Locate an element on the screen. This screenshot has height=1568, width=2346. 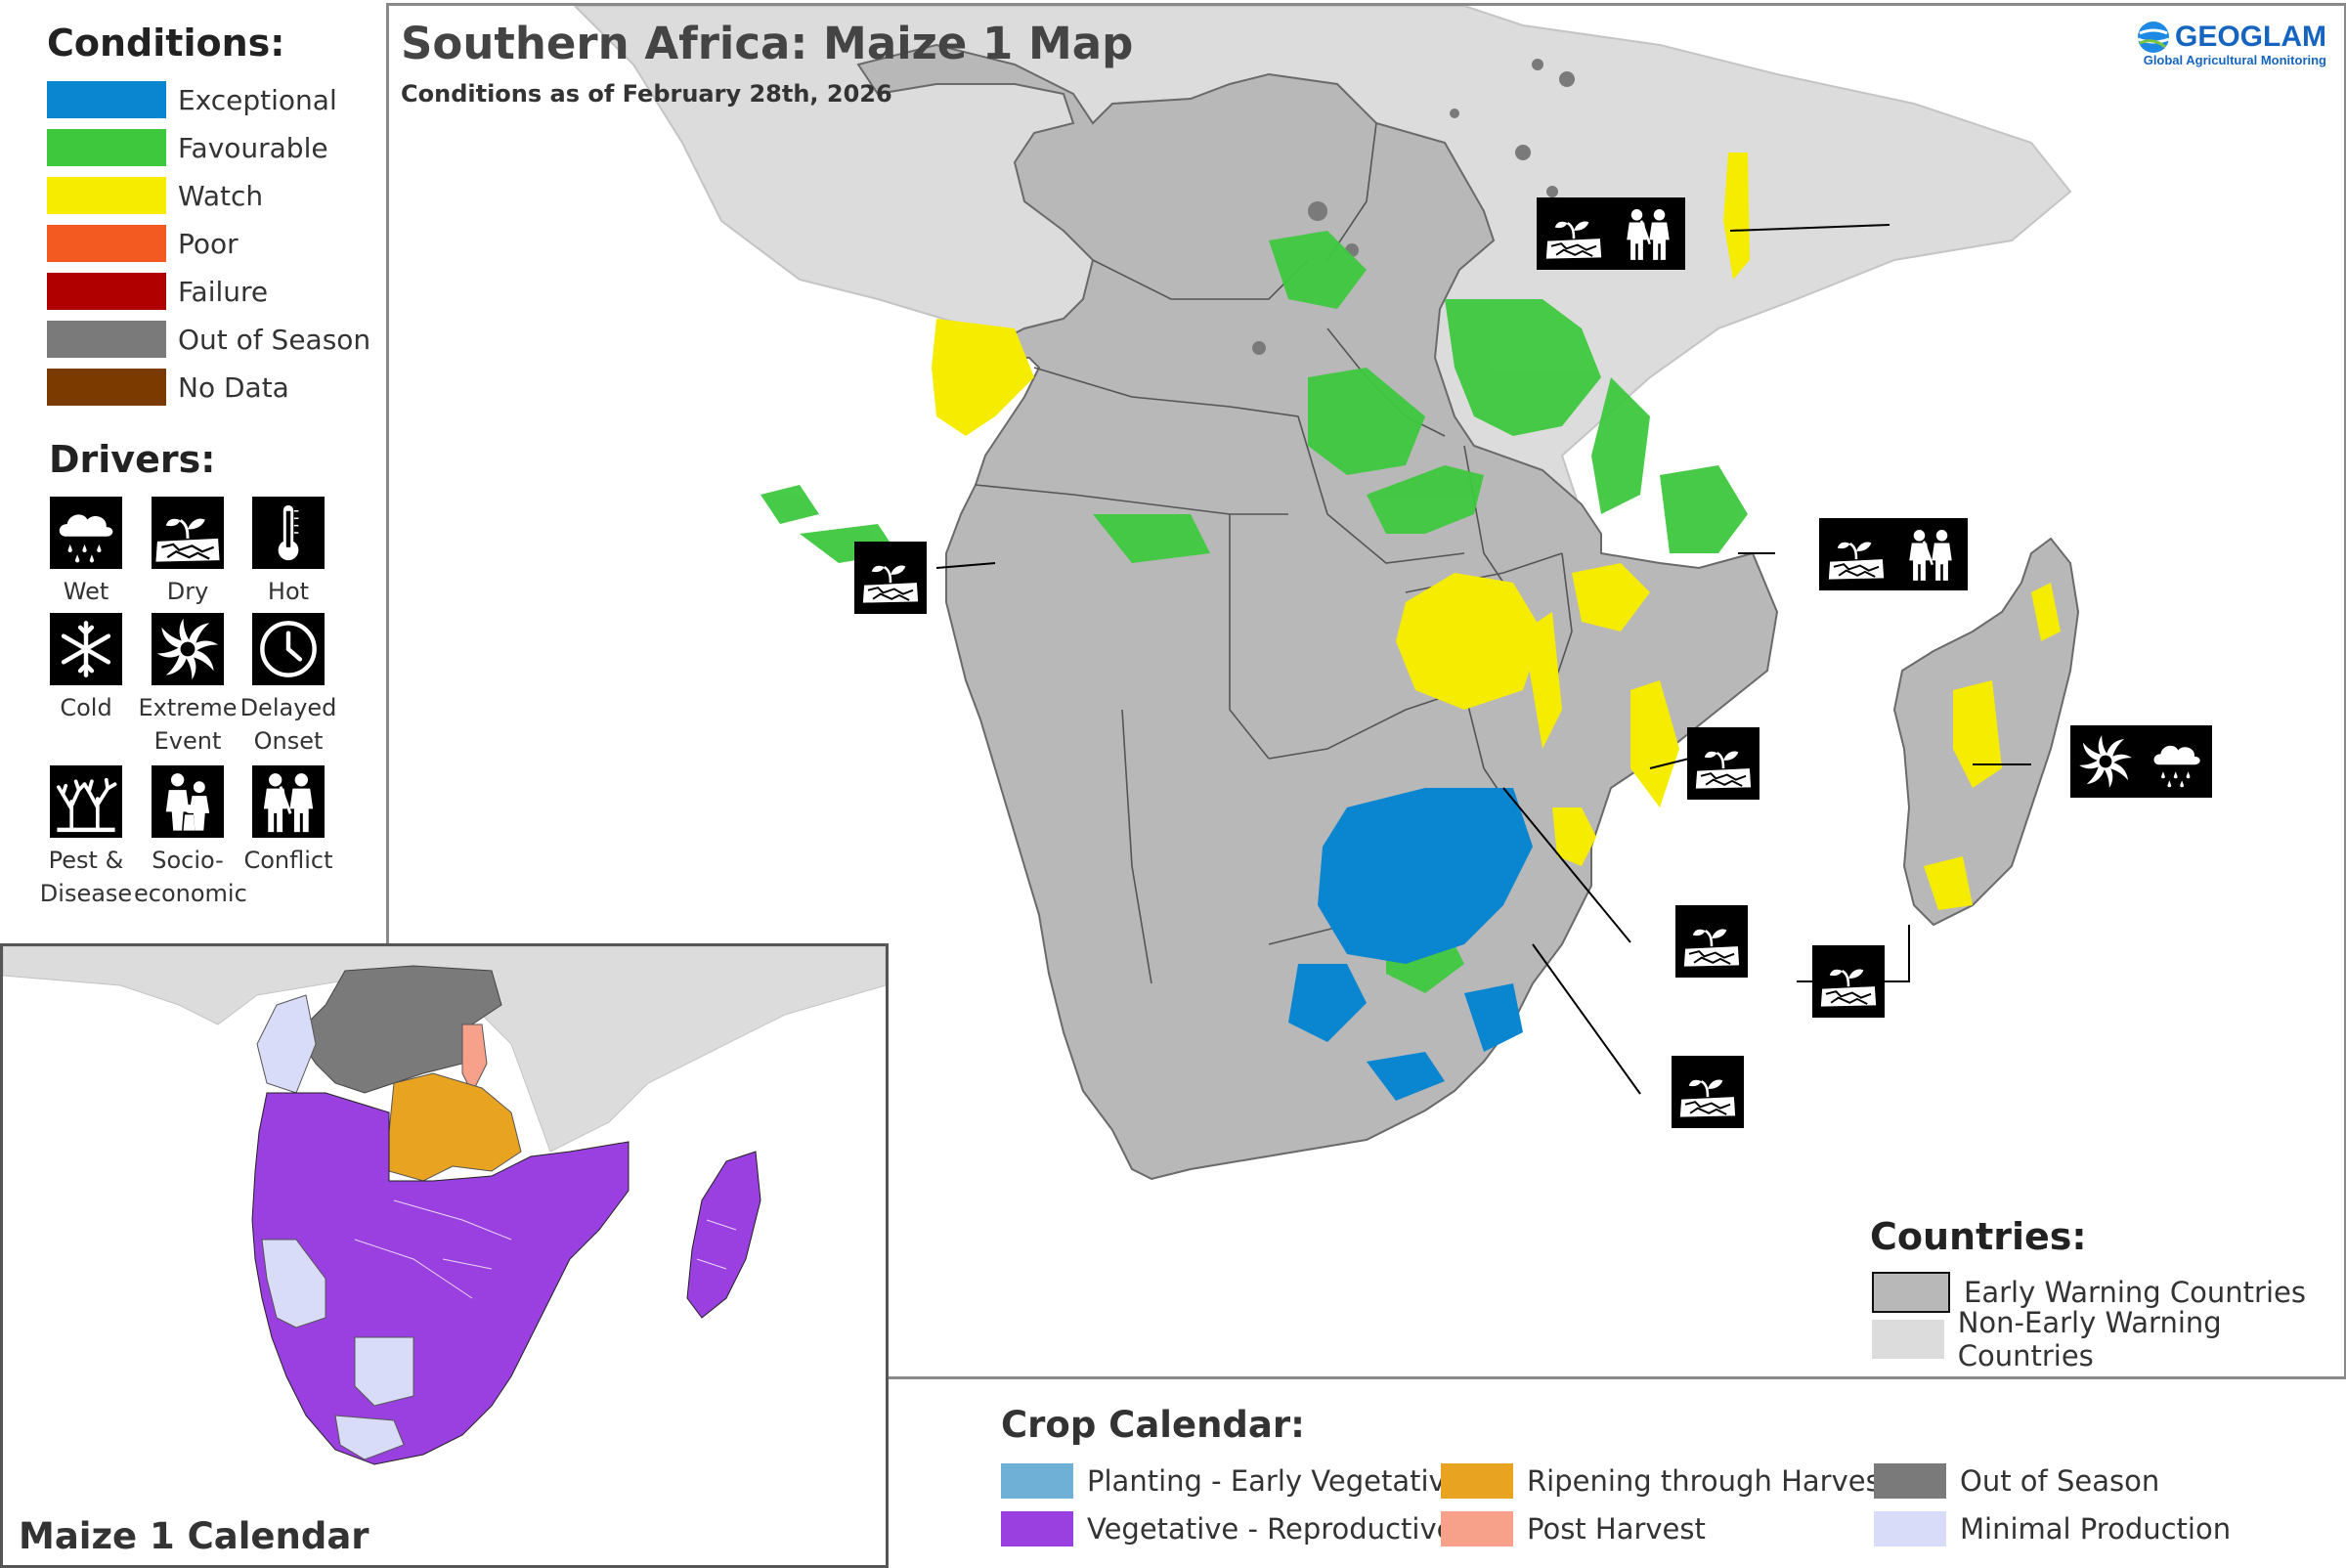
legend-early-warning: Early Warning Countries is located at coordinates (2108, 1292).